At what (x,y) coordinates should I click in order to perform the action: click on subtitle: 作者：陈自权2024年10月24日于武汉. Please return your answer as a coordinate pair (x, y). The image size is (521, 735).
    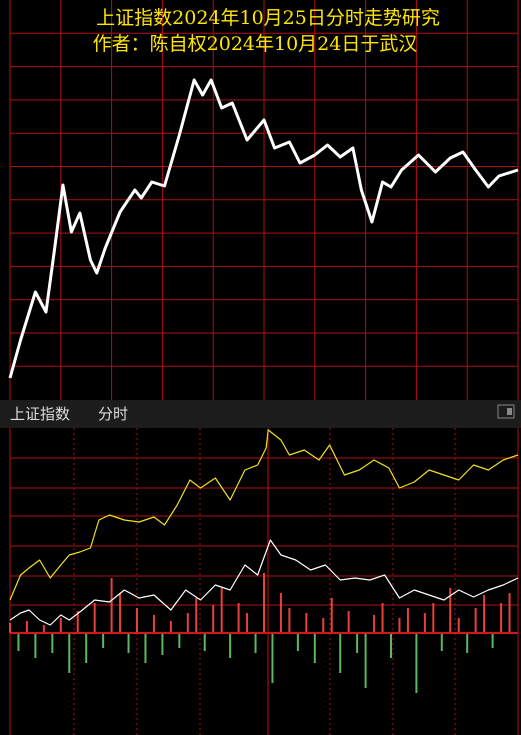
    Looking at the image, I should click on (255, 44).